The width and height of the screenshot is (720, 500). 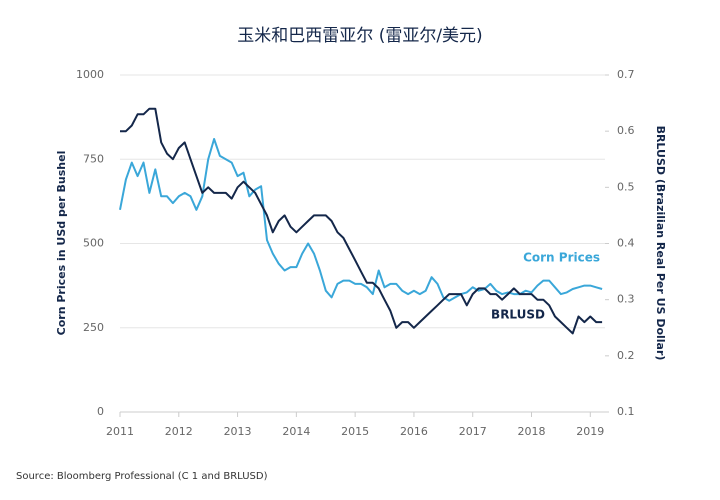 I want to click on y-tick-label: 1000, so click(x=90, y=74).